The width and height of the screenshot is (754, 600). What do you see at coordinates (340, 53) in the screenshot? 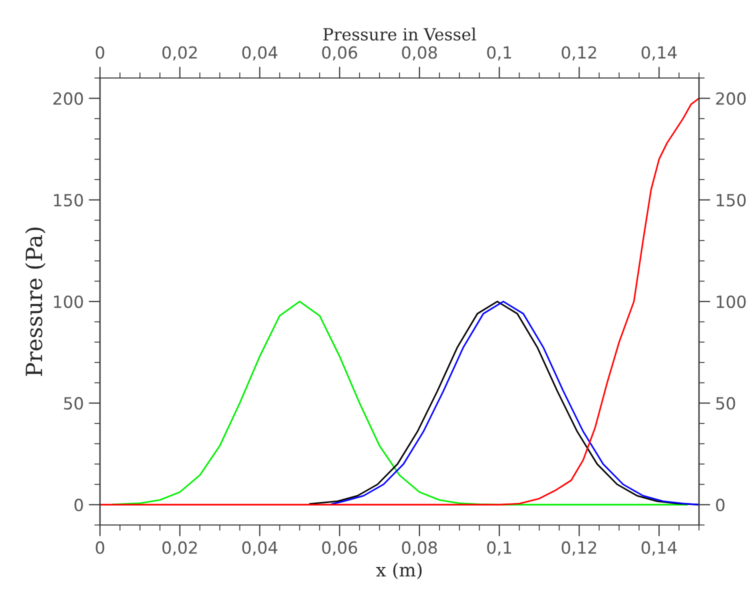
I see `x2-tick-label: 0,06` at bounding box center [340, 53].